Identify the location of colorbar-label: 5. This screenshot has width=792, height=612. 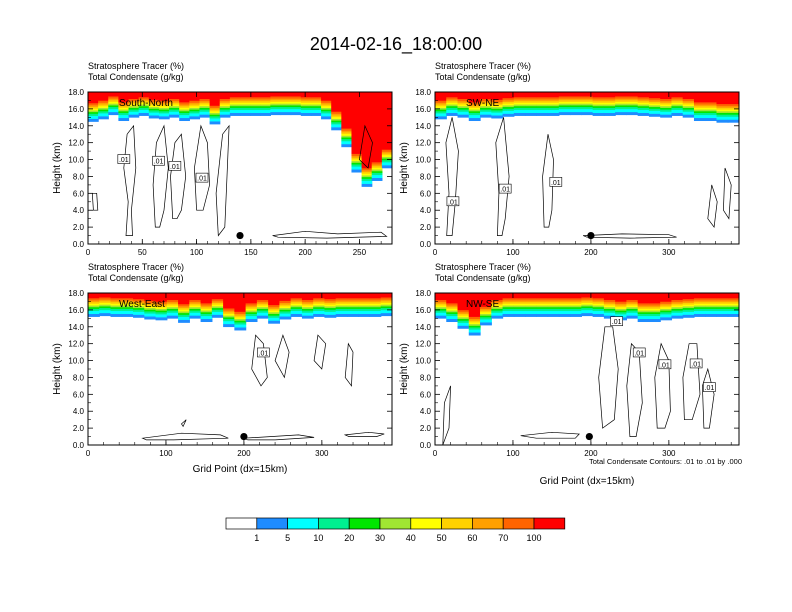
(287, 538).